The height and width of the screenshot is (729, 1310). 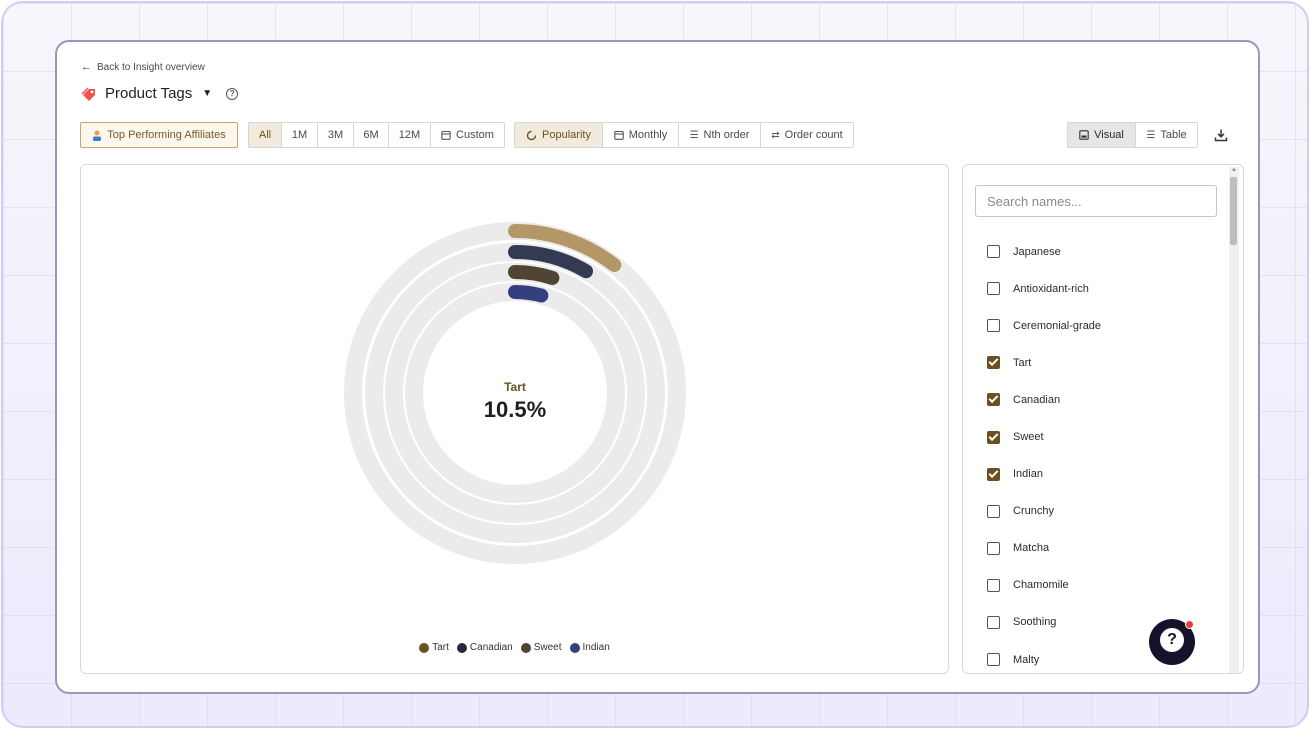 I want to click on name-item-label: Soothing, so click(x=1035, y=622).